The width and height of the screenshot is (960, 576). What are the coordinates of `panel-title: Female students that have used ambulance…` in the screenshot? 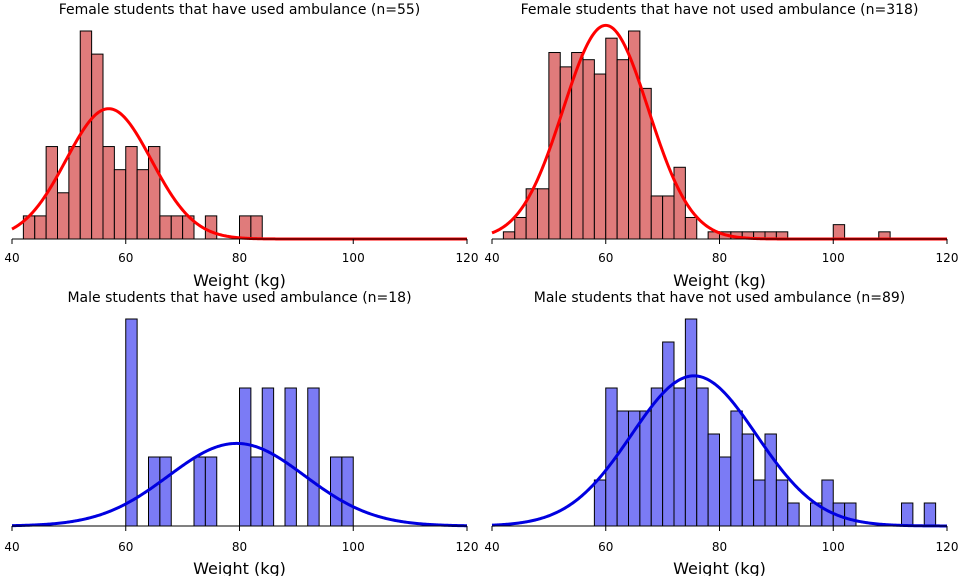 It's located at (240, 10).